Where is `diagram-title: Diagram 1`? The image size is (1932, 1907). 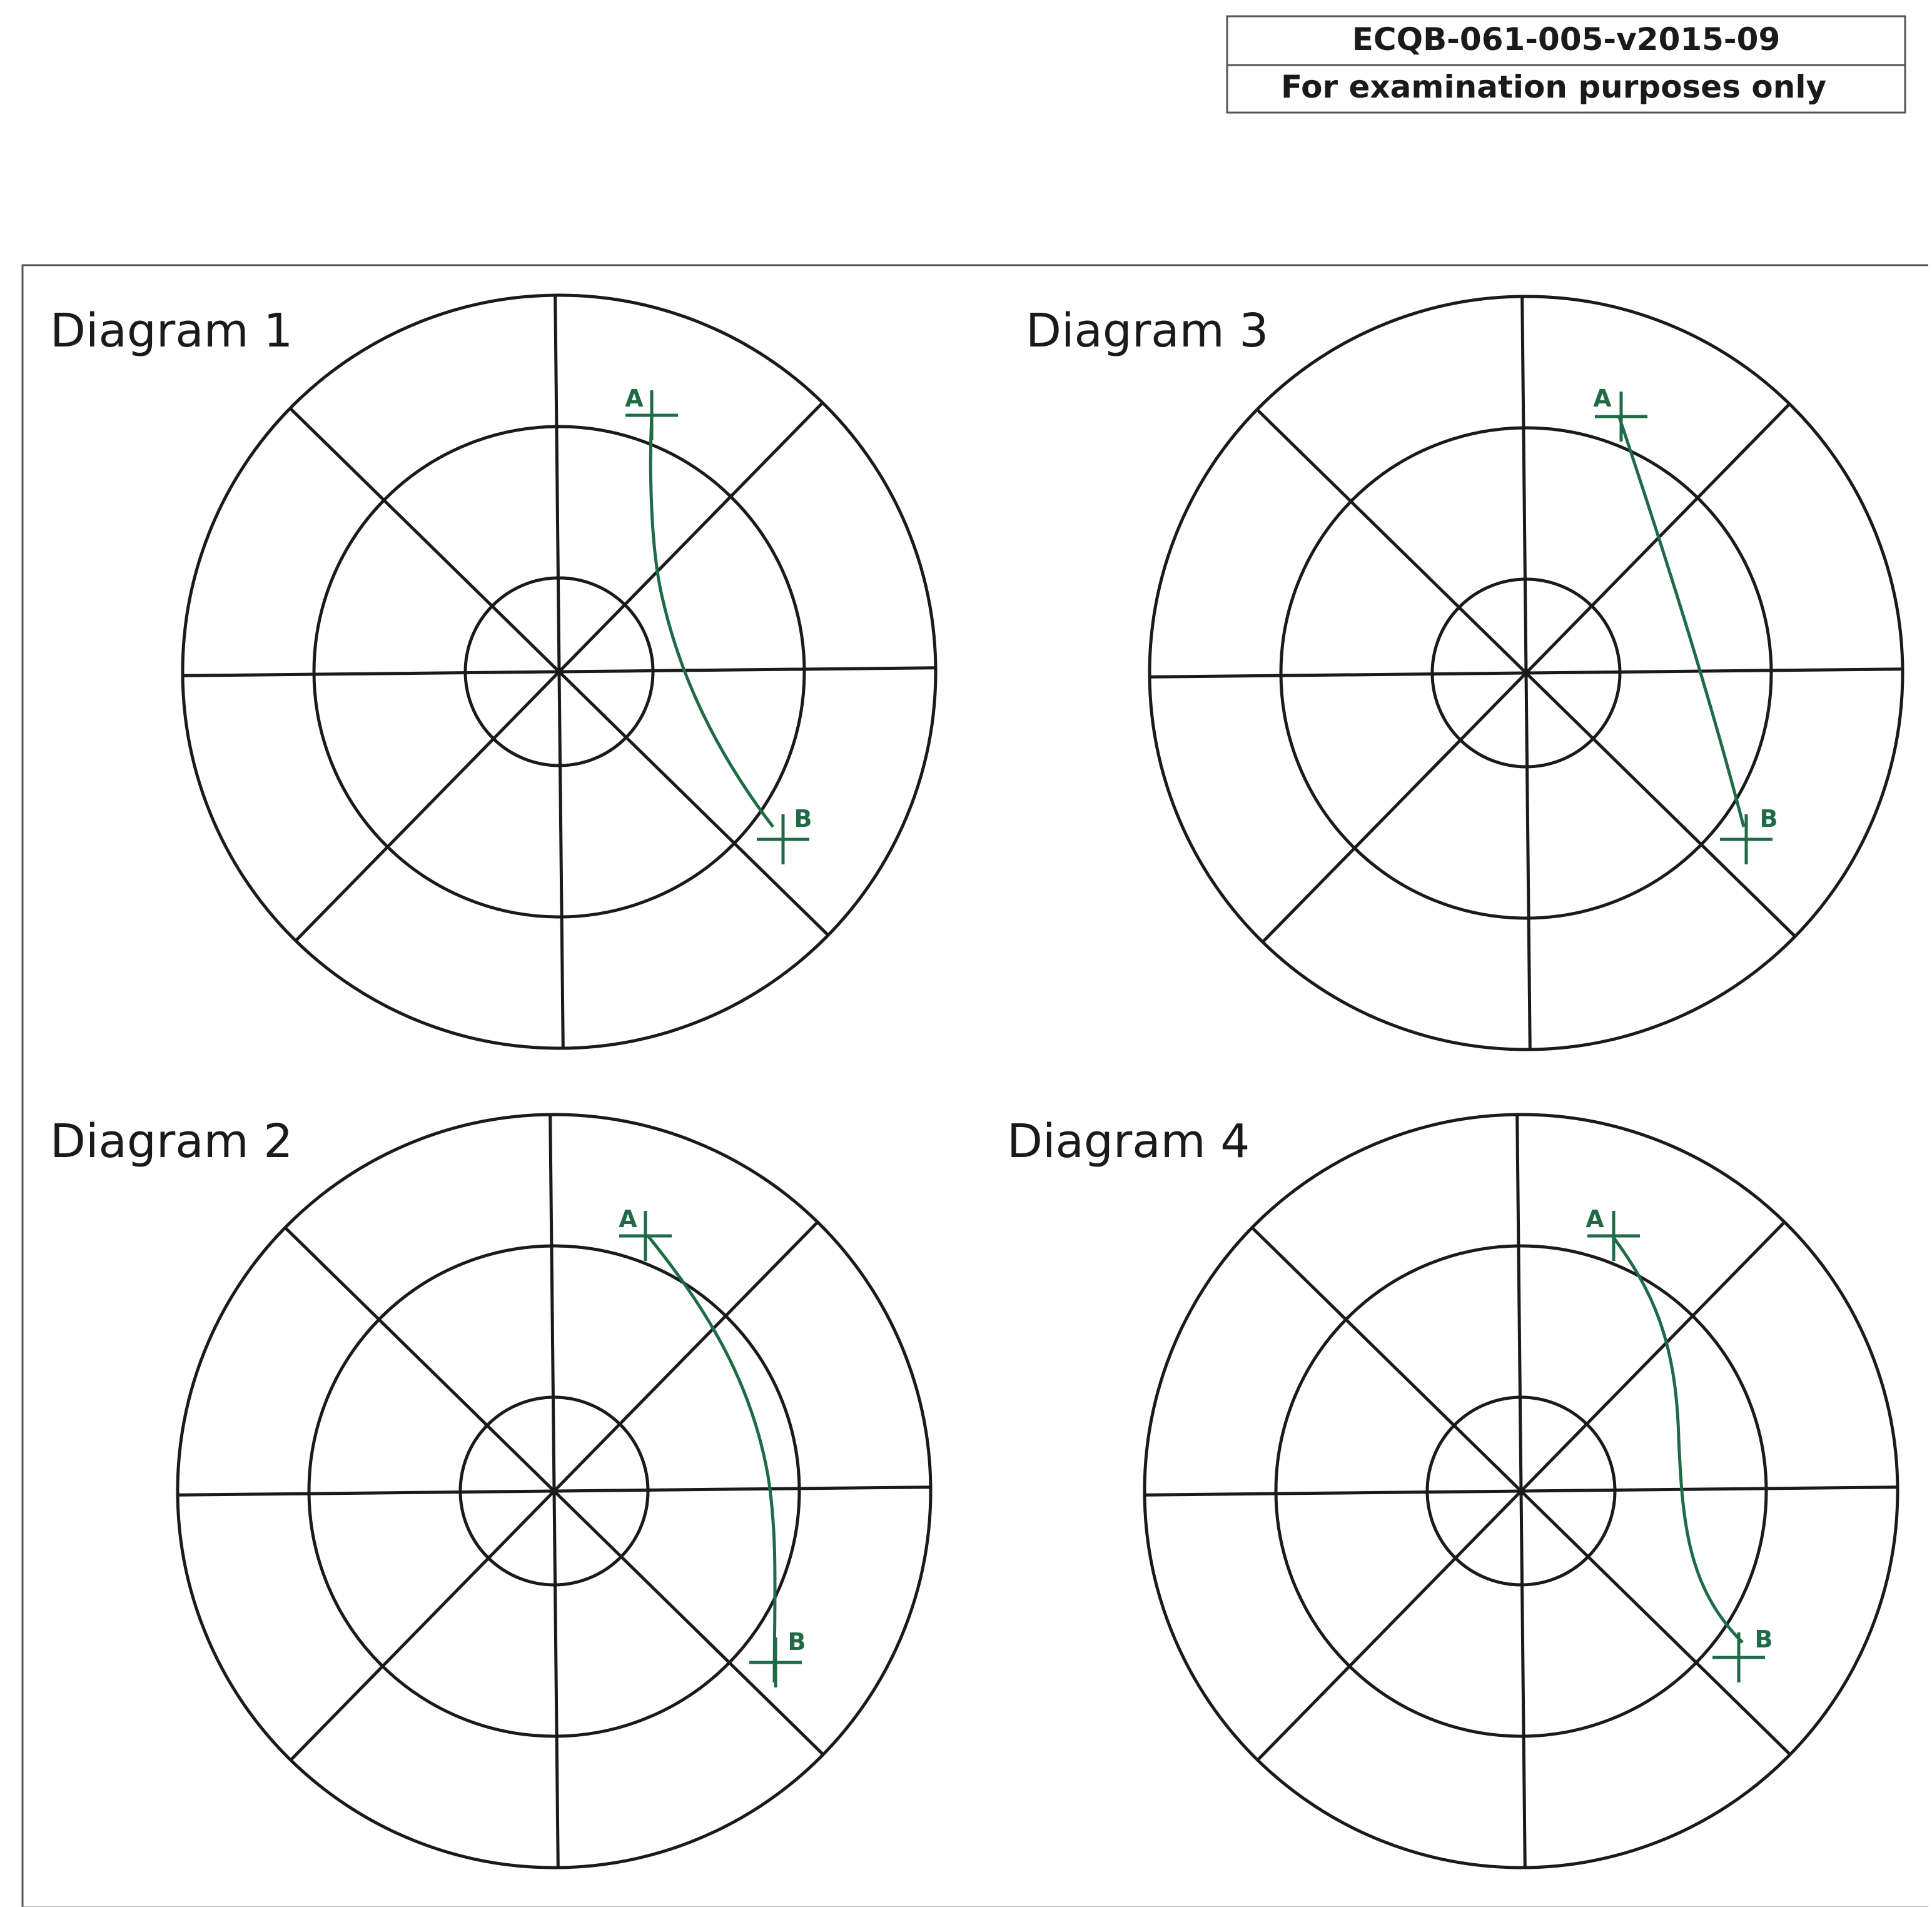
diagram-title: Diagram 1 is located at coordinates (171, 331).